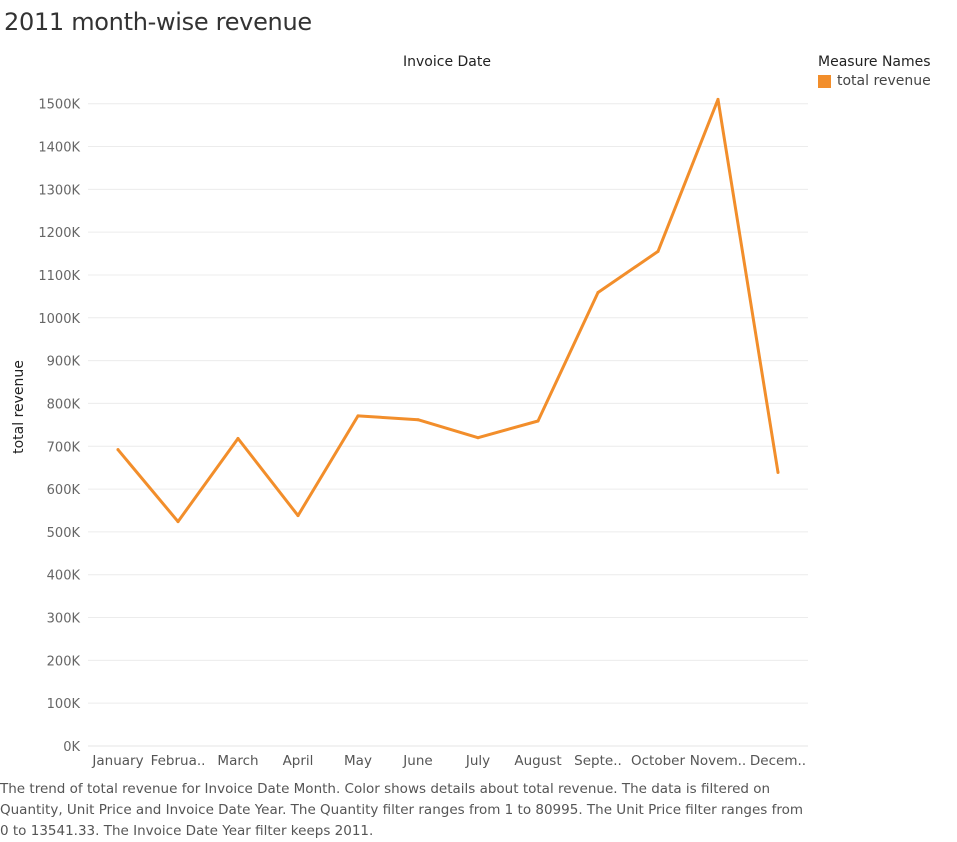 The image size is (957, 842). What do you see at coordinates (874, 71) in the screenshot?
I see `legend: Measure Names total revenue` at bounding box center [874, 71].